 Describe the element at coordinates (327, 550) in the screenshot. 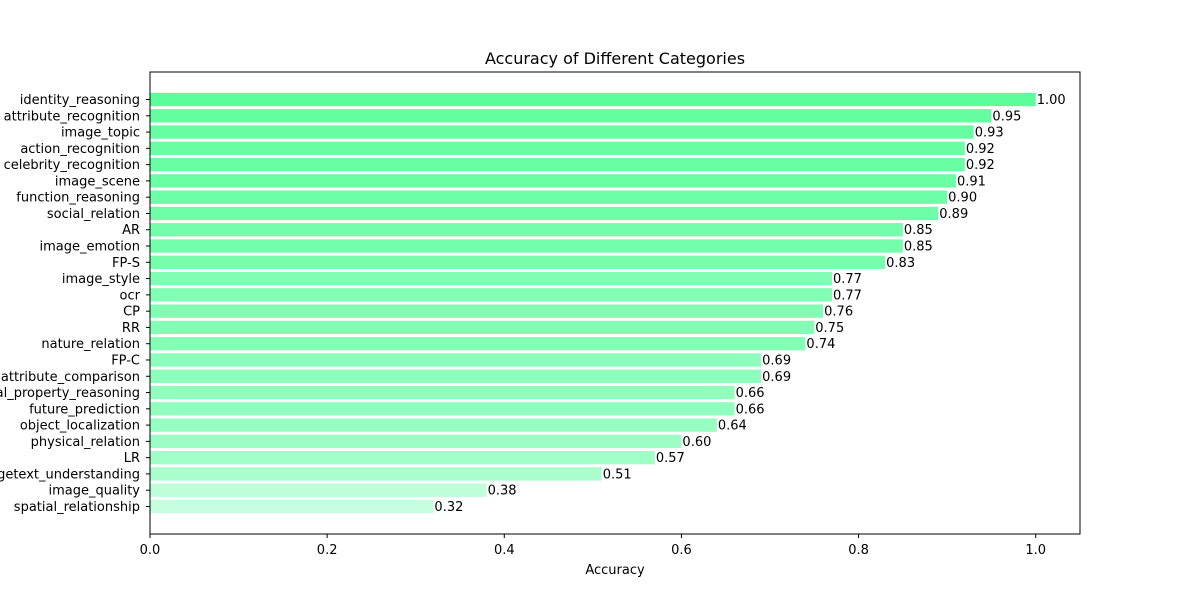

I see `x-tick-label: 0.2` at that location.